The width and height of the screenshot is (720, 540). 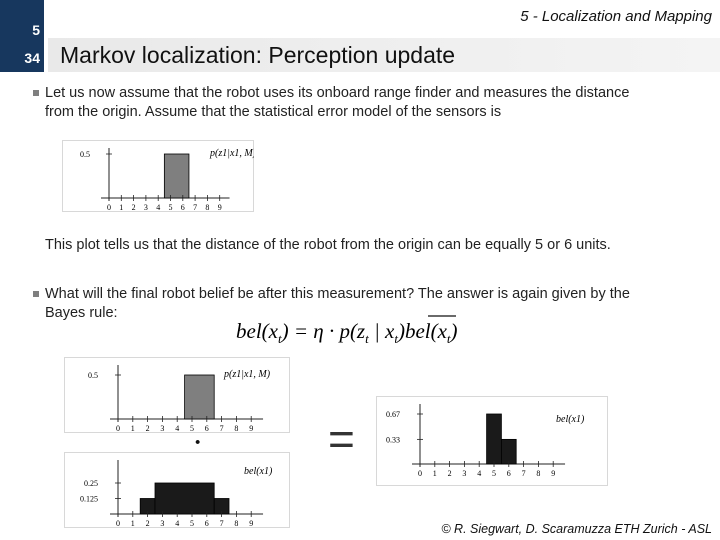 I want to click on equals-sign: =, so click(x=341, y=439).